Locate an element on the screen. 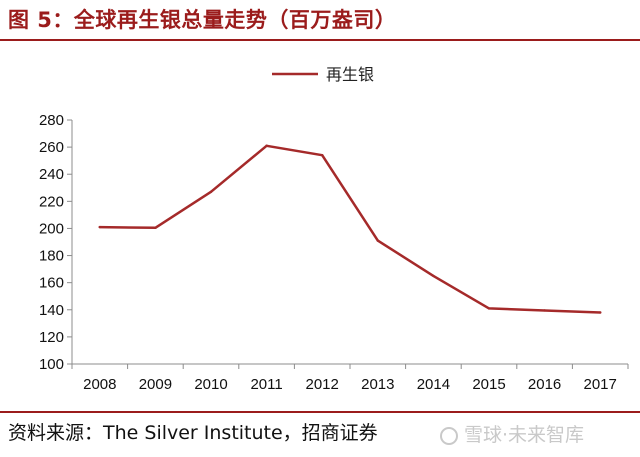 The width and height of the screenshot is (640, 457). y-tick-label: 240 is located at coordinates (51, 174).